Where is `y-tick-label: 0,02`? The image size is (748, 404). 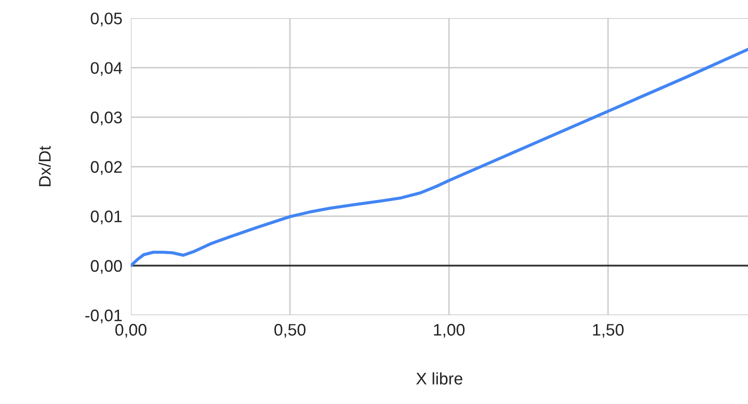
y-tick-label: 0,02 is located at coordinates (106, 168).